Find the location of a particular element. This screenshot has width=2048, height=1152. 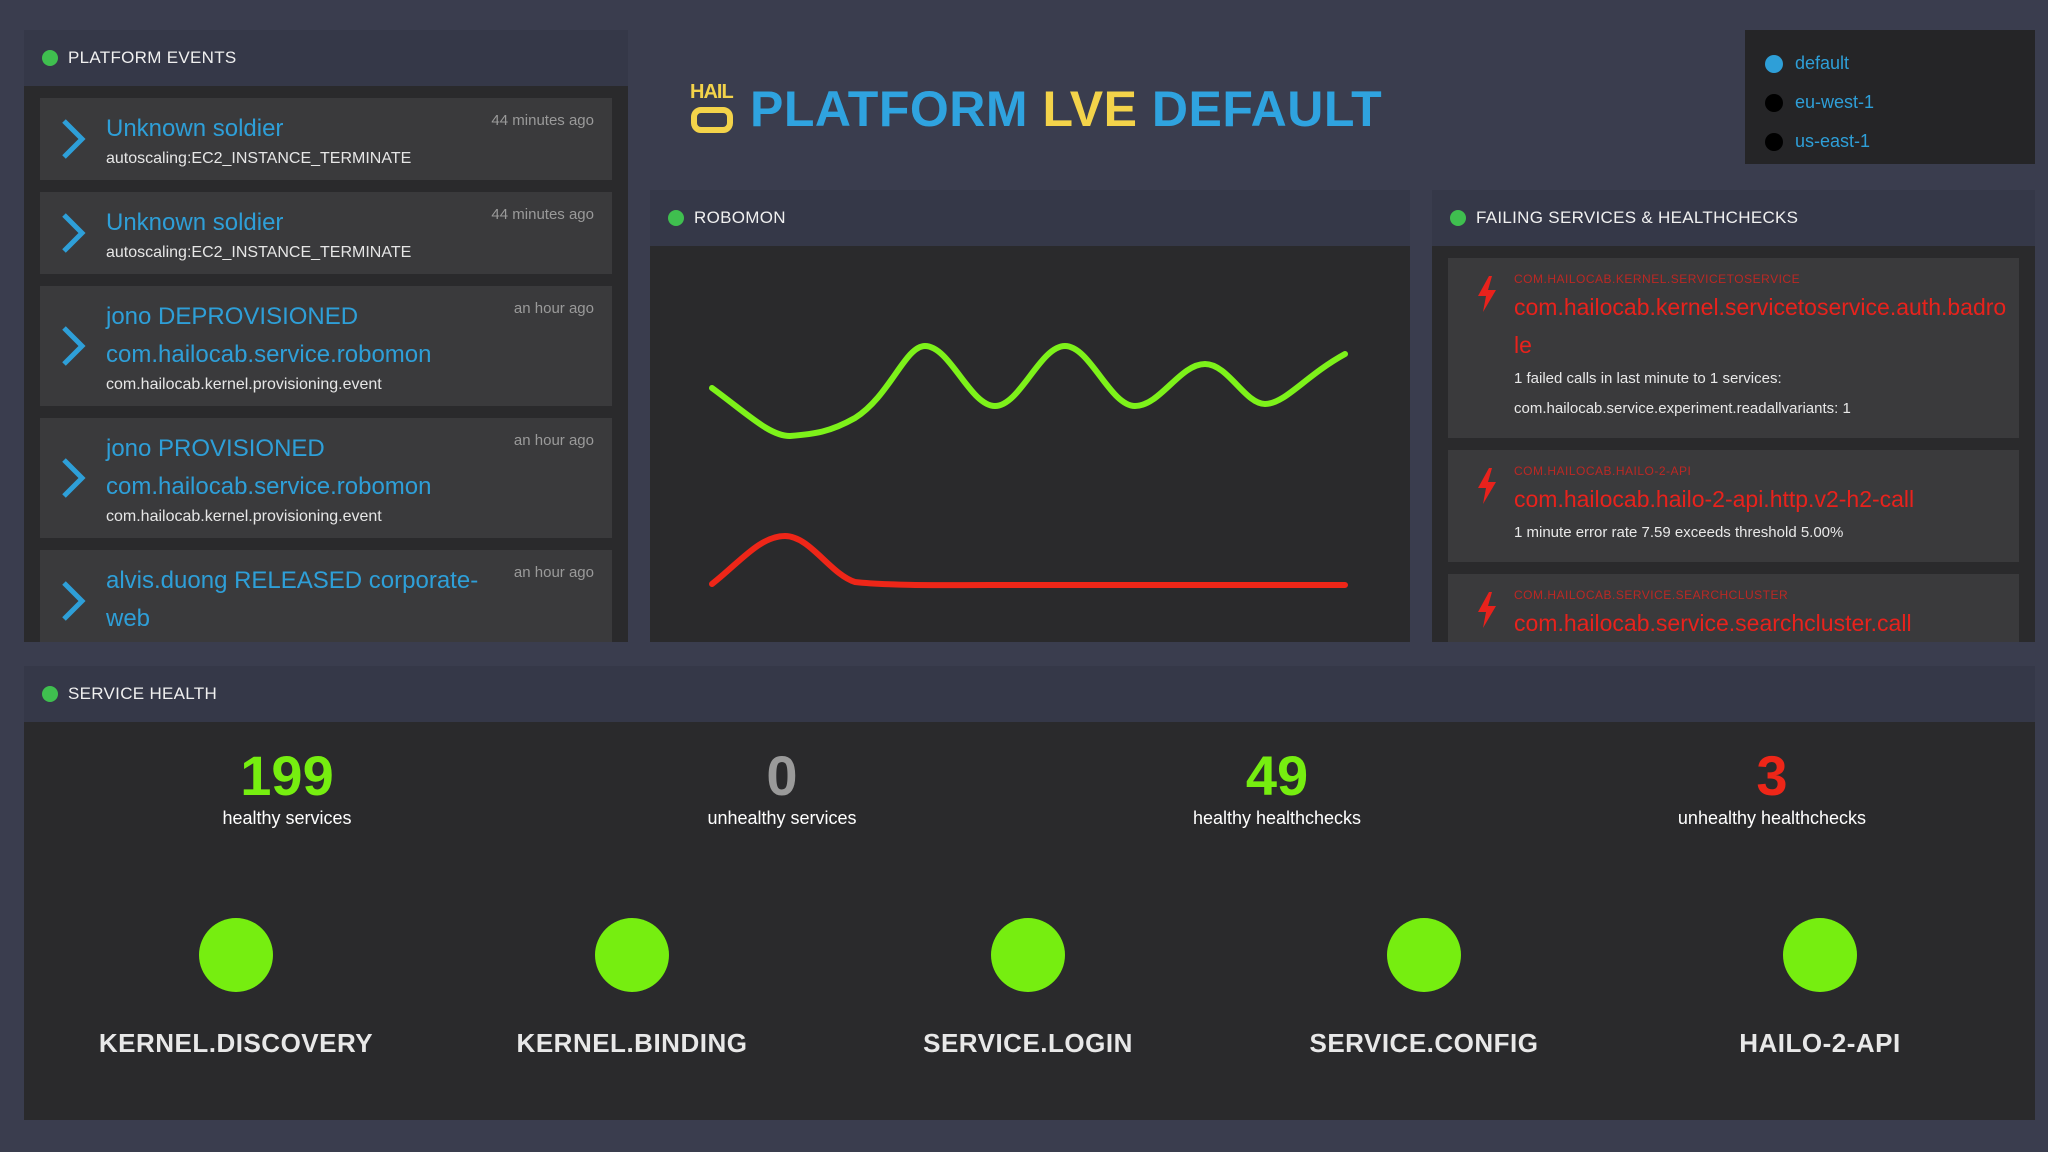

title-word-region: DEFAULT is located at coordinates (1267, 109).